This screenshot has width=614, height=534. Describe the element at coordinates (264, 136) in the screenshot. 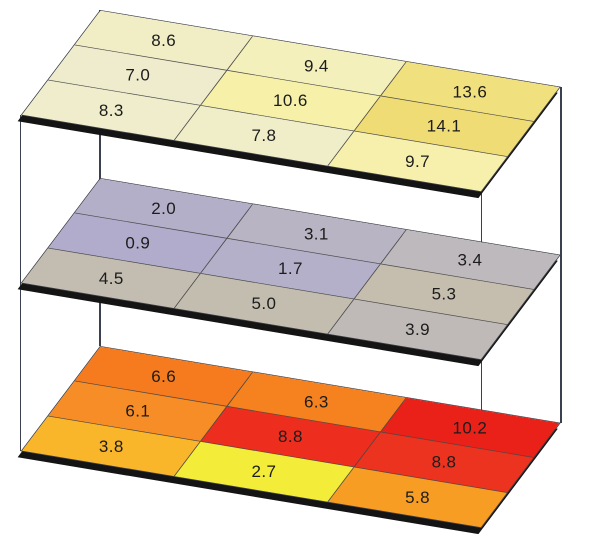

I see `cell-value: 7.8` at that location.